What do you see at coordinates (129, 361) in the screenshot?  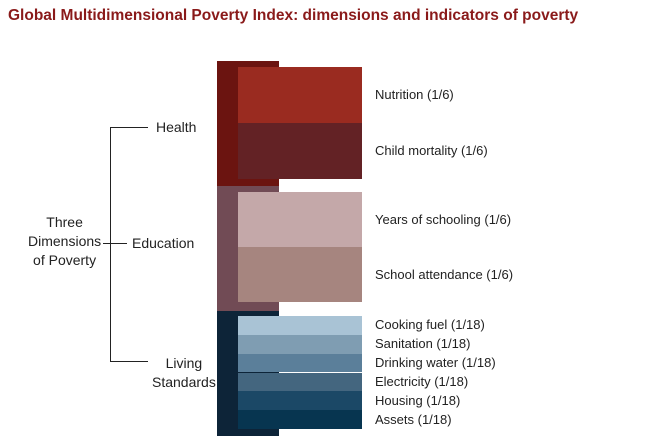 I see `bracket-living` at bounding box center [129, 361].